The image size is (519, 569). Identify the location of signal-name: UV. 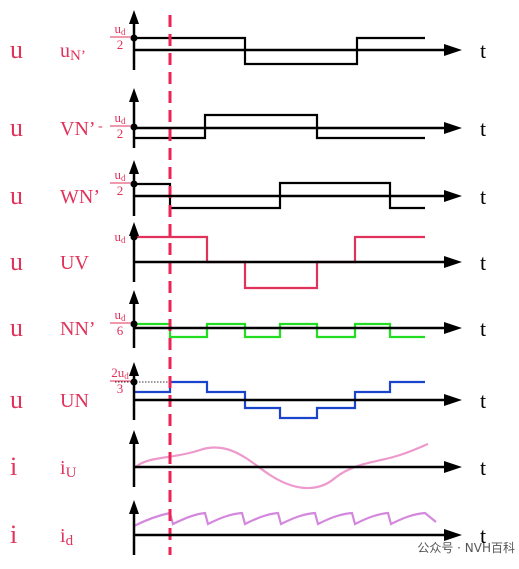
(74, 263).